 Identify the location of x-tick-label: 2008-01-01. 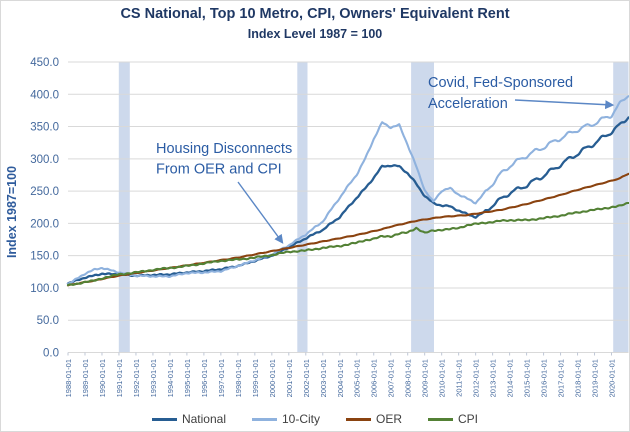
(408, 378).